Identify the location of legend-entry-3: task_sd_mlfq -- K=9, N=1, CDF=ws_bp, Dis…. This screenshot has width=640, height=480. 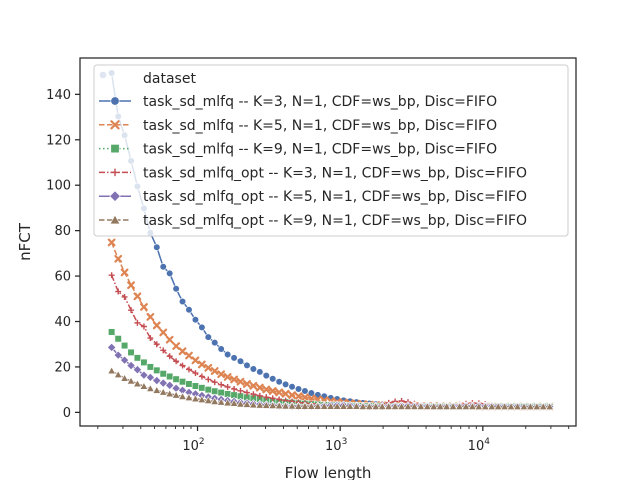
(298, 150).